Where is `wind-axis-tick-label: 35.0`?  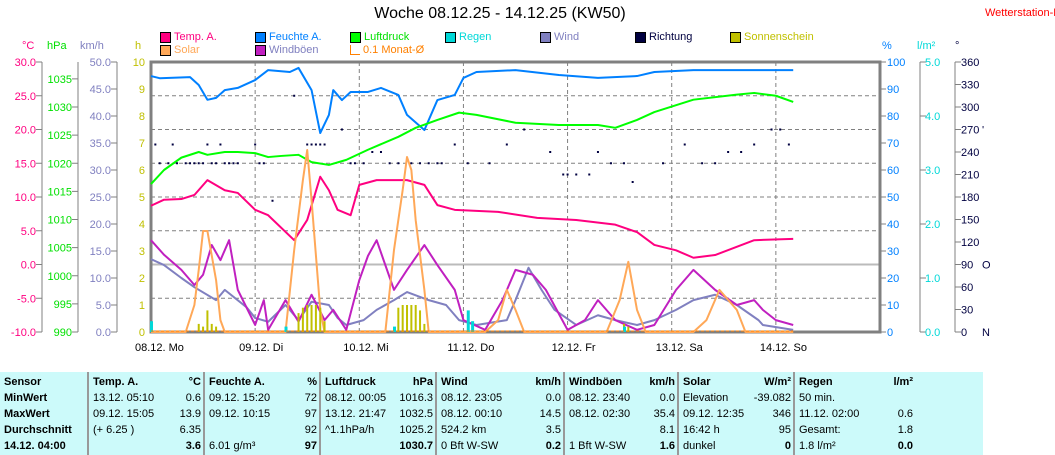
wind-axis-tick-label: 35.0 is located at coordinates (100, 144).